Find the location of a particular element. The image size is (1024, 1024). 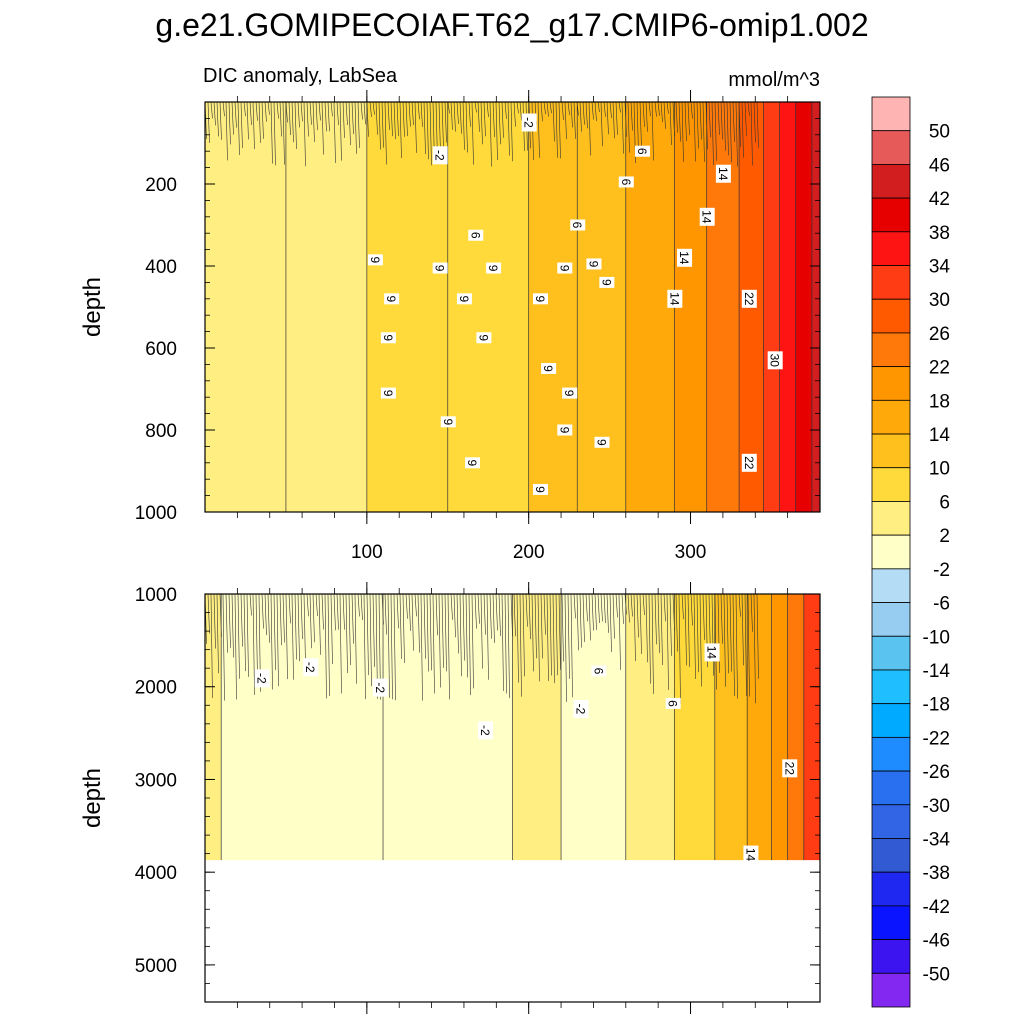

y-tick-label: 4000 is located at coordinates (156, 873).